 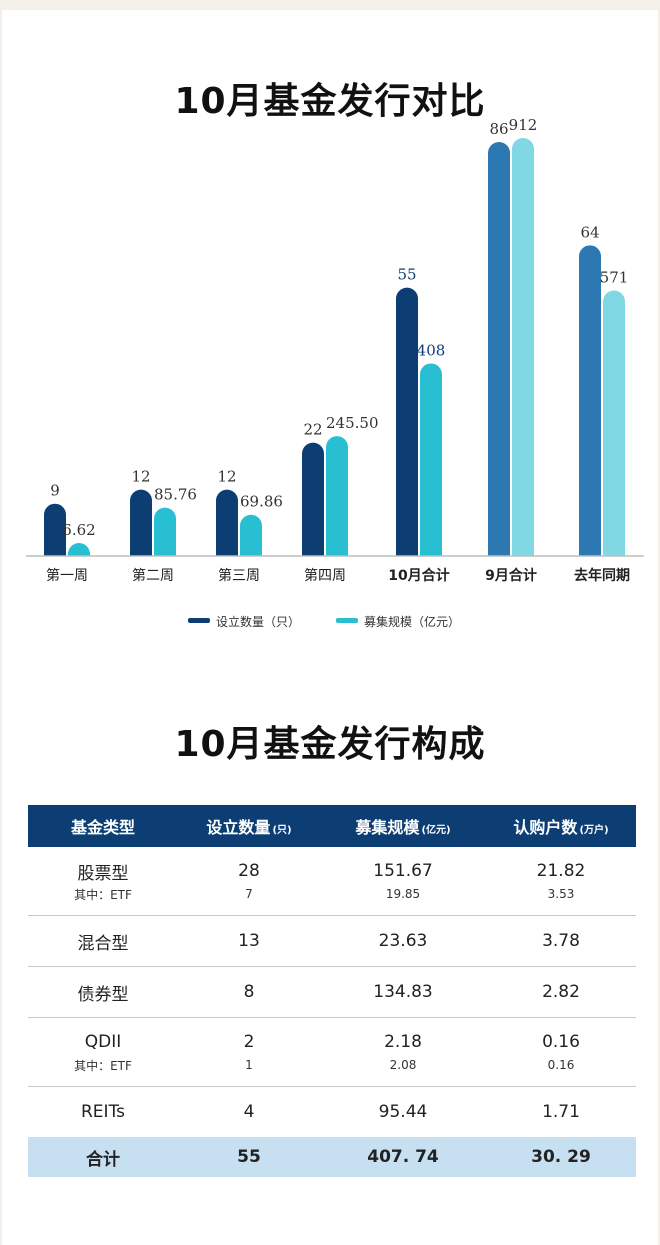 I want to click on x-tick-label-1: 第二周, so click(x=153, y=575).